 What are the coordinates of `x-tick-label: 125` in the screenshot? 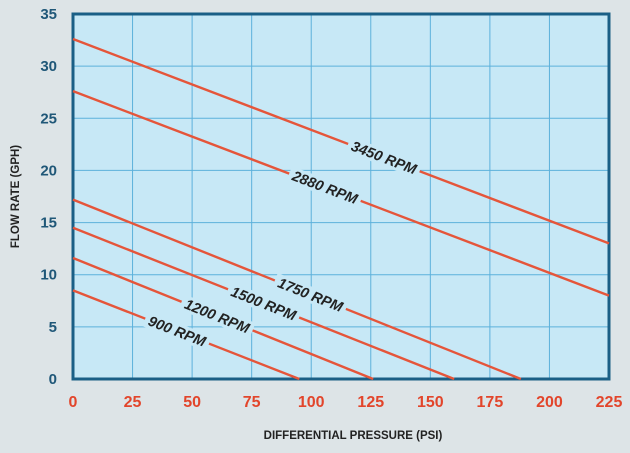 It's located at (370, 402).